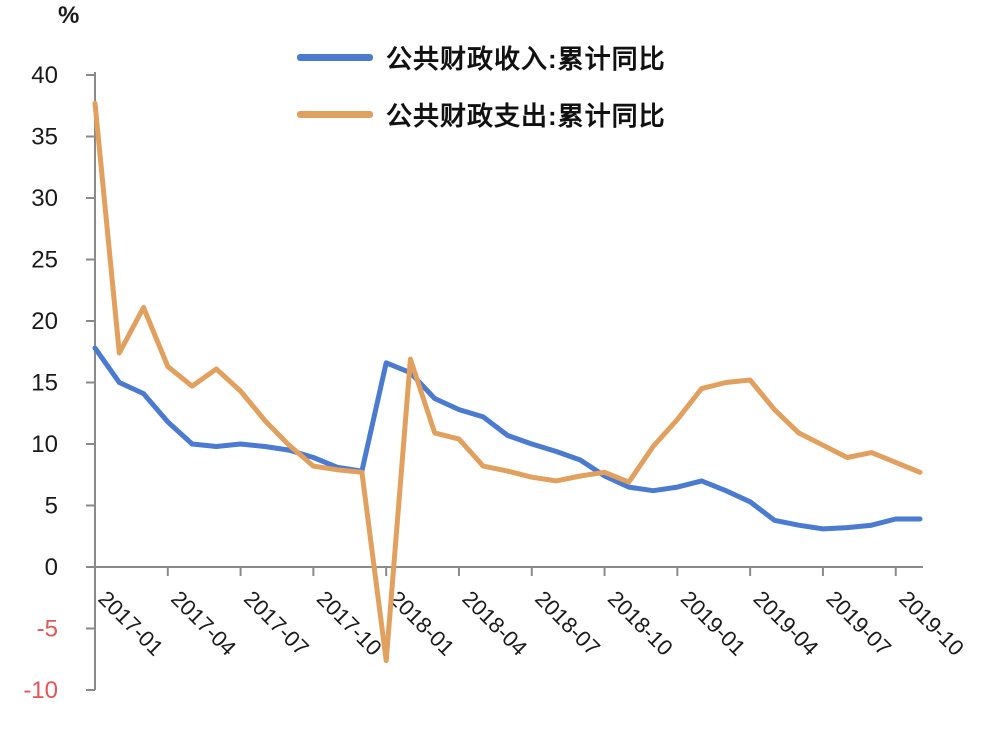 Image resolution: width=1000 pixels, height=734 pixels. What do you see at coordinates (335, 57) in the screenshot?
I see `revenue-line-swatch` at bounding box center [335, 57].